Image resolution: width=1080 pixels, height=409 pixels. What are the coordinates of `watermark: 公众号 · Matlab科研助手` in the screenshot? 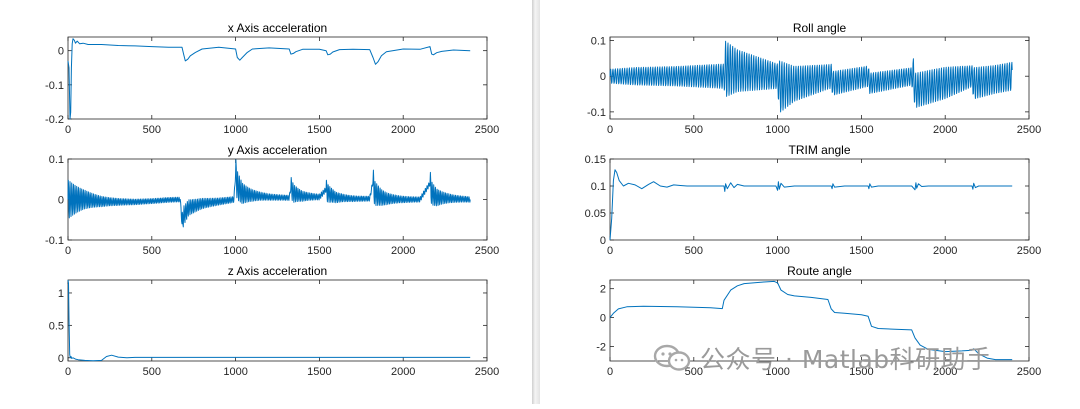 It's located at (822, 358).